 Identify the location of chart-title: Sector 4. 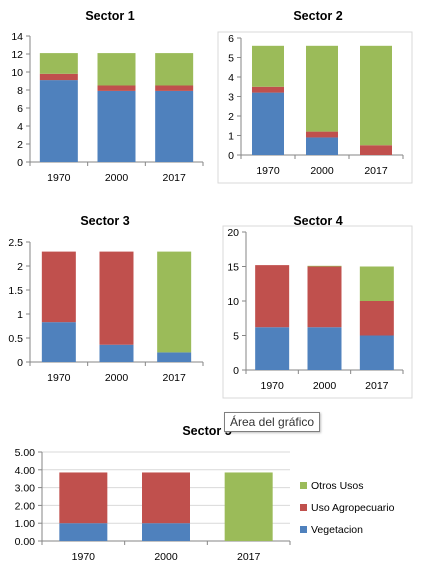
(317, 221).